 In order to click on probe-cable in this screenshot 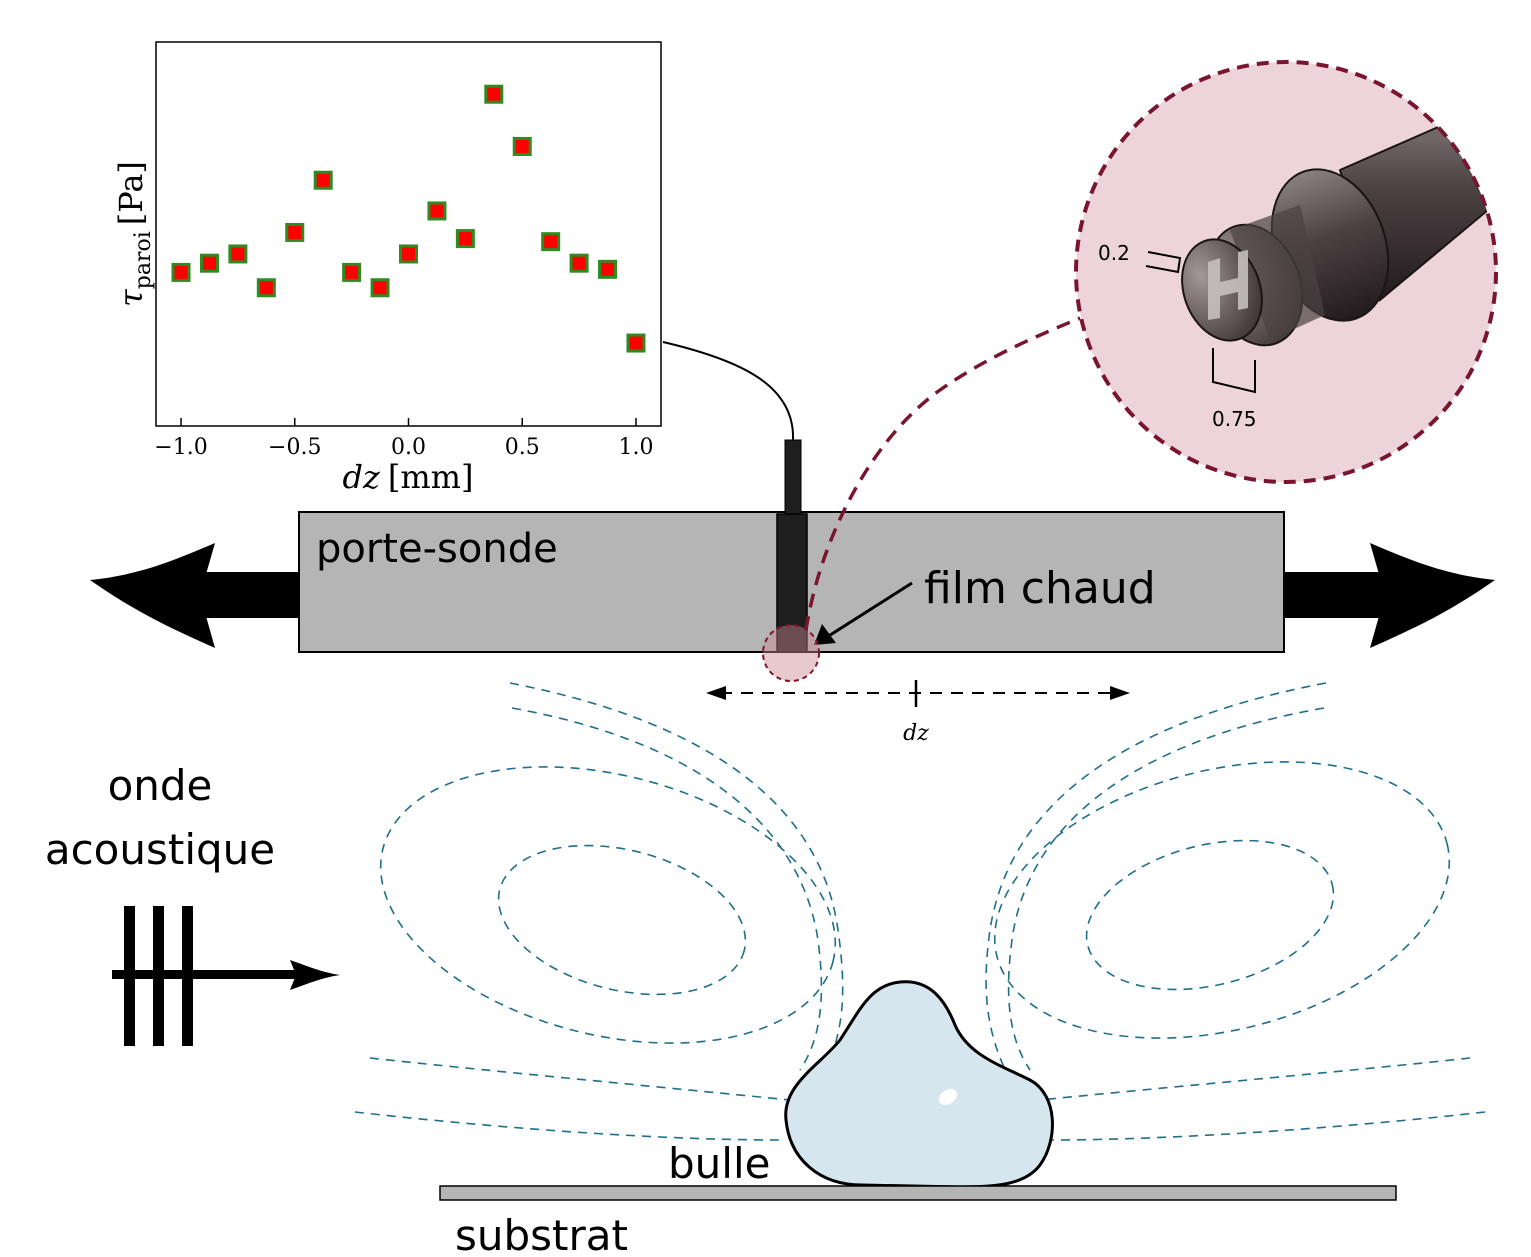, I will do `click(728, 391)`.